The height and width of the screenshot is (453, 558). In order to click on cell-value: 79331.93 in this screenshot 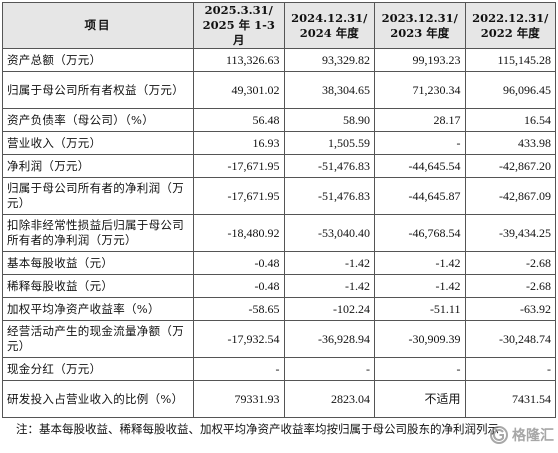, I will do `click(239, 399)`.